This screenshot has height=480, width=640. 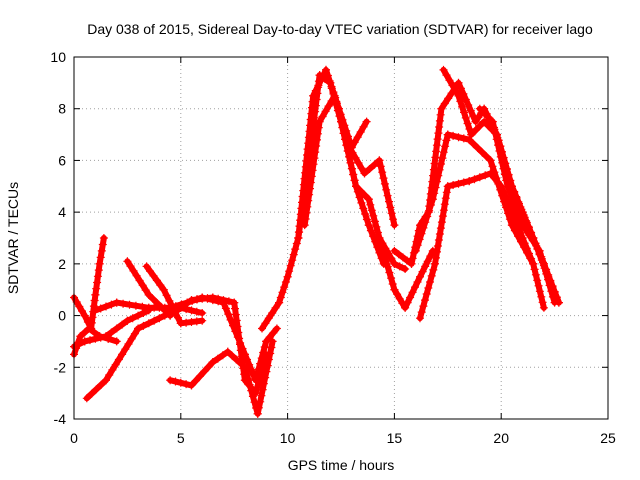 I want to click on y-tick-label: 0, so click(x=62, y=316).